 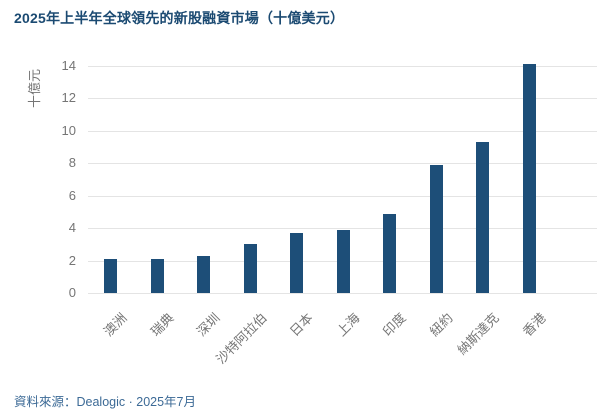 I want to click on bar-深圳, so click(x=203, y=274).